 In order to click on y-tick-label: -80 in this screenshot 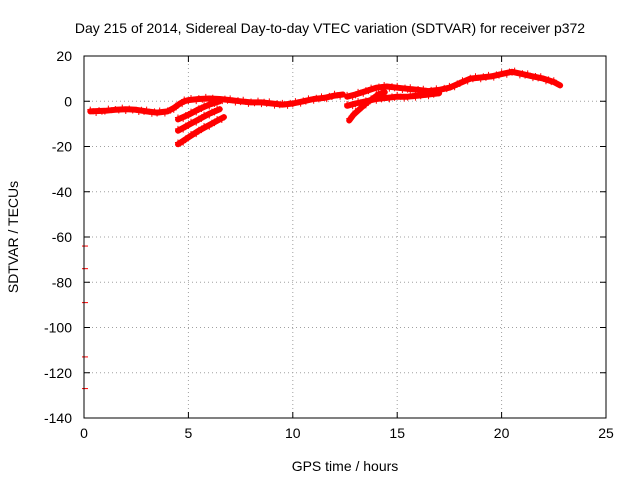, I will do `click(62, 282)`.